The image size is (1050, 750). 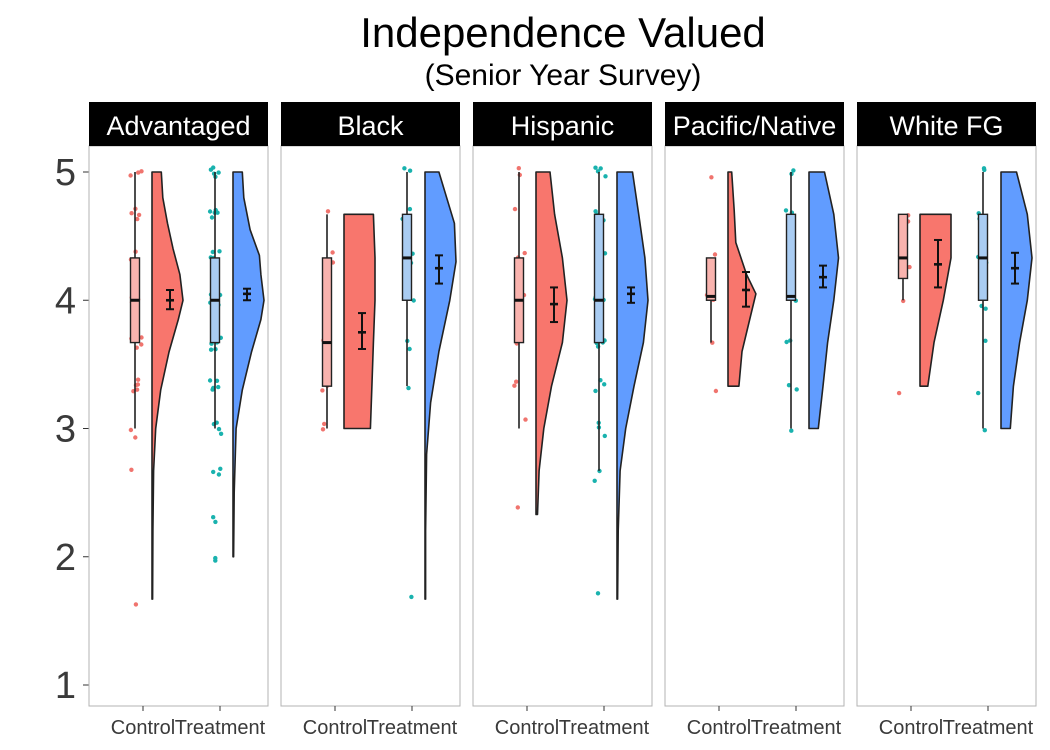 What do you see at coordinates (65, 173) in the screenshot?
I see `y-tick-label: 5` at bounding box center [65, 173].